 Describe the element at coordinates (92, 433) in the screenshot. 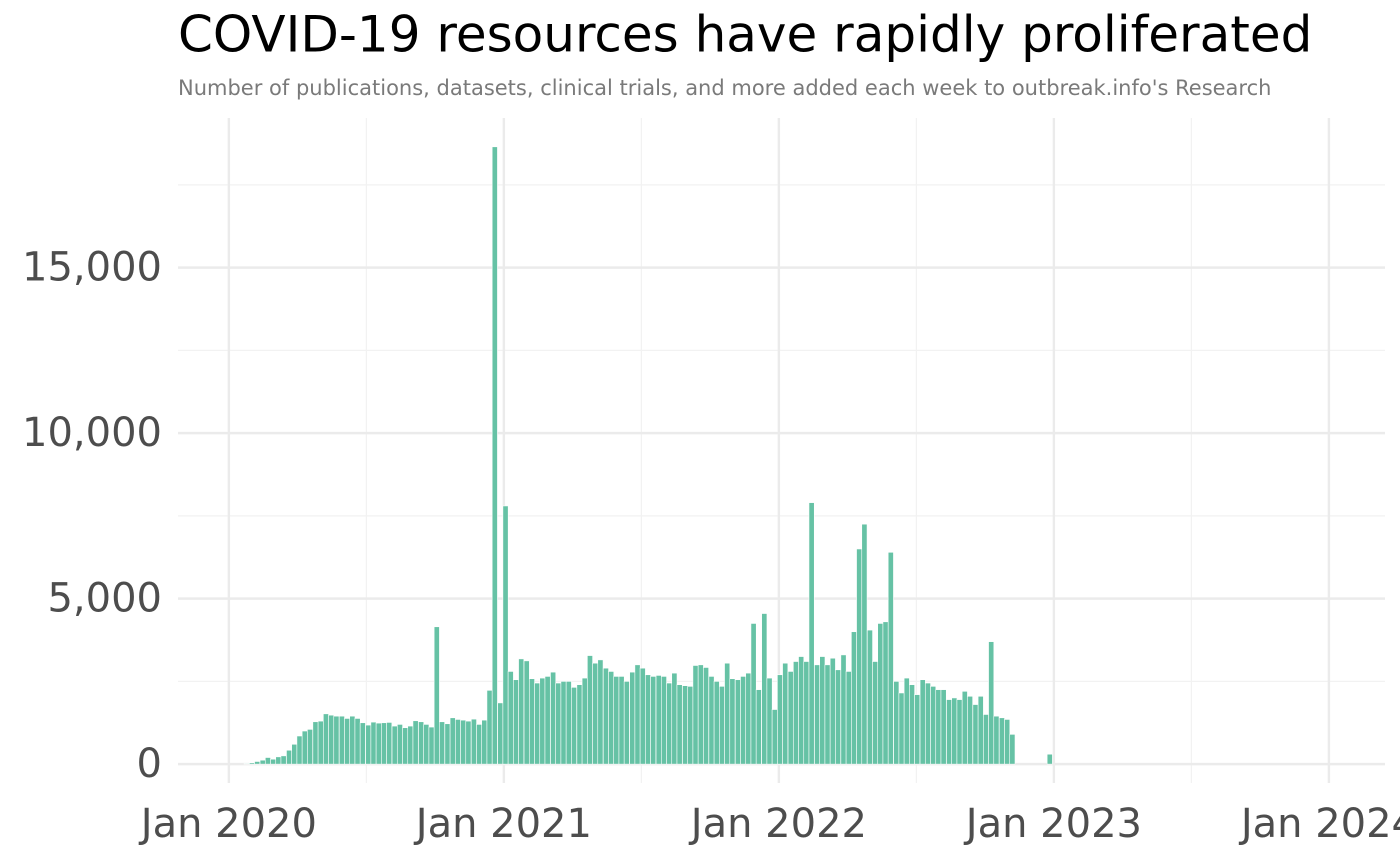

I see `y-tick-label: 10,000` at that location.